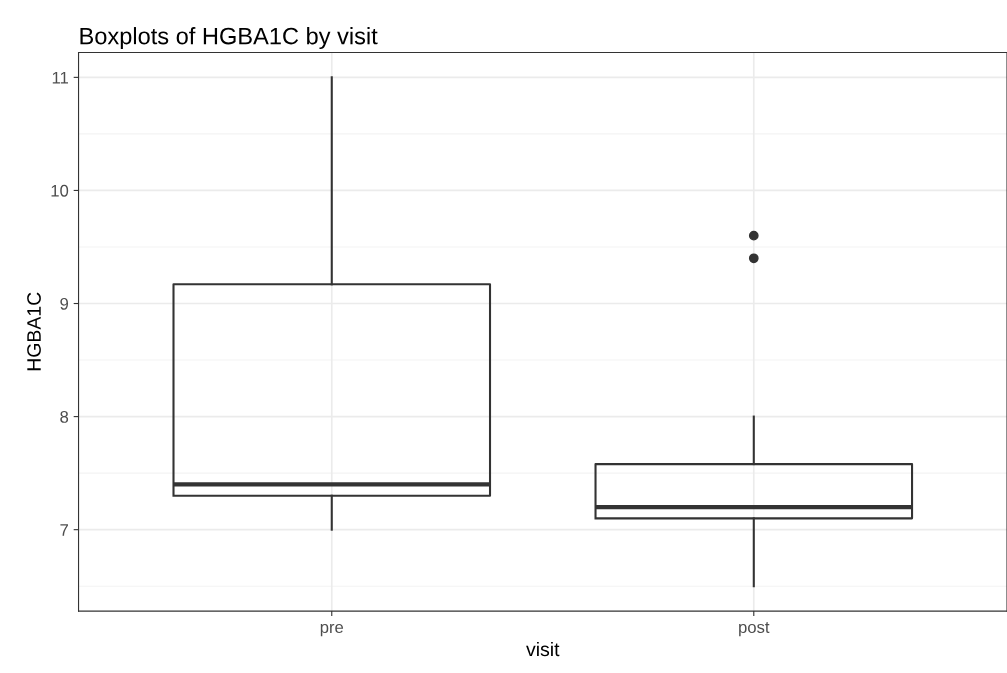 This screenshot has width=1007, height=673. Describe the element at coordinates (60, 190) in the screenshot. I see `y-tick-label: 10` at that location.